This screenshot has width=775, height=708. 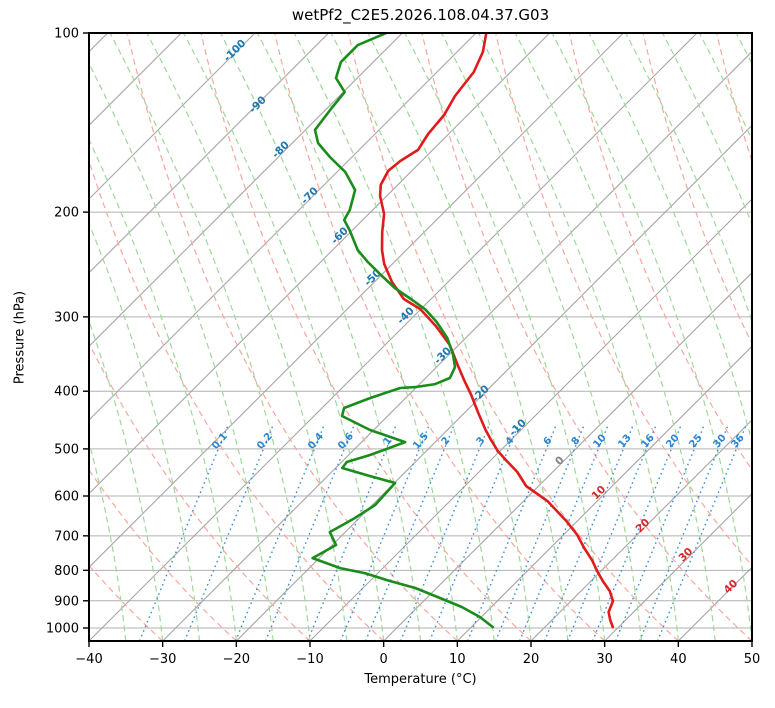 What do you see at coordinates (66, 449) in the screenshot?
I see `y-tick-label: 500` at bounding box center [66, 449].